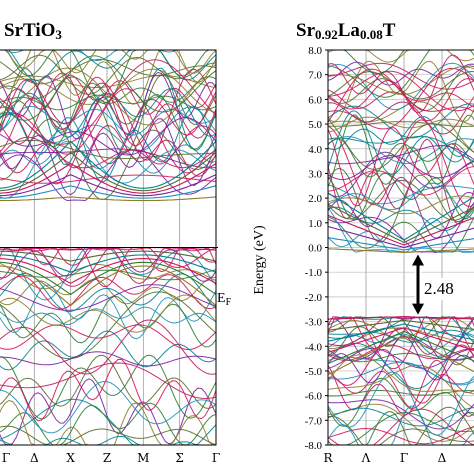 The width and height of the screenshot is (474, 474). Describe the element at coordinates (418, 309) in the screenshot. I see `gap-arrow-head-down` at that location.